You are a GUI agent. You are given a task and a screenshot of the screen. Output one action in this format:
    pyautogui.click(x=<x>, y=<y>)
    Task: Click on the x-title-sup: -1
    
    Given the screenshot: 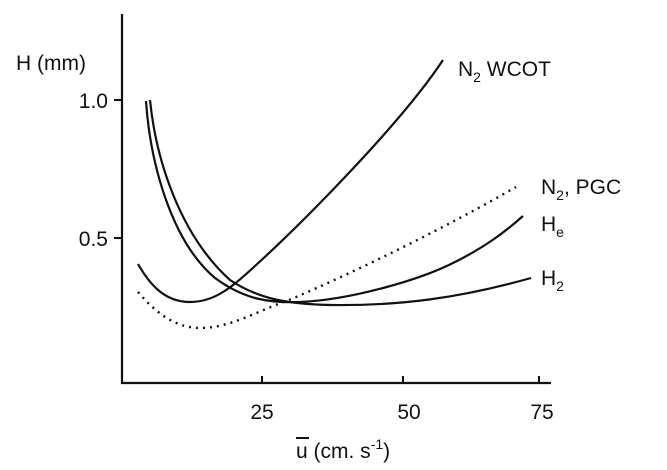 What is the action you would take?
    pyautogui.click(x=377, y=444)
    